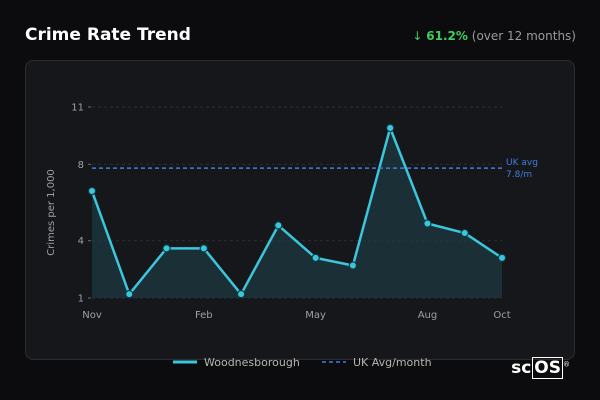 The width and height of the screenshot is (600, 400). What do you see at coordinates (523, 36) in the screenshot?
I see `delta-note: (over 12 months)` at bounding box center [523, 36].